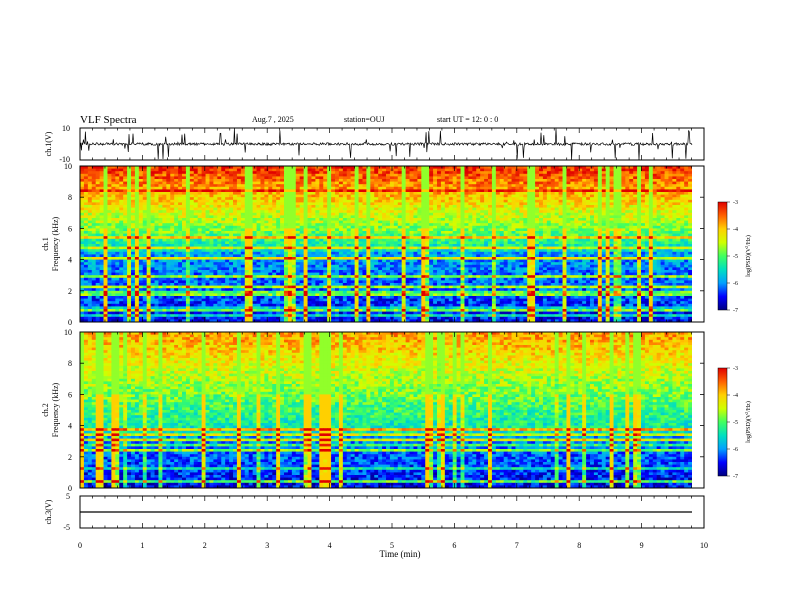  What do you see at coordinates (517, 545) in the screenshot?
I see `x-tick-label: 7` at bounding box center [517, 545].